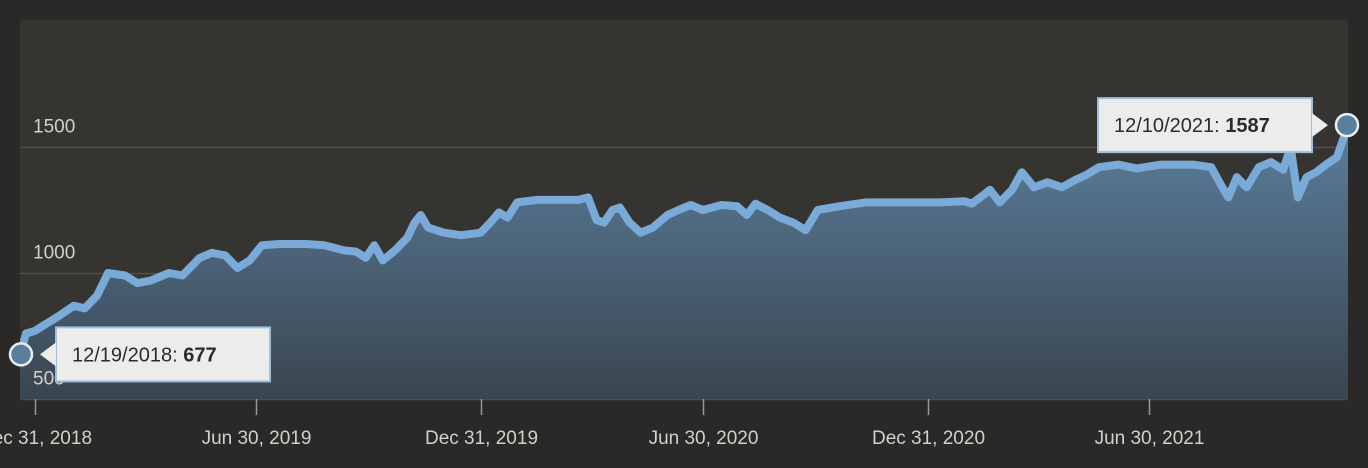 Image resolution: width=1368 pixels, height=468 pixels. I want to click on tooltip-text: 12/19/2018: 677, so click(144, 355).